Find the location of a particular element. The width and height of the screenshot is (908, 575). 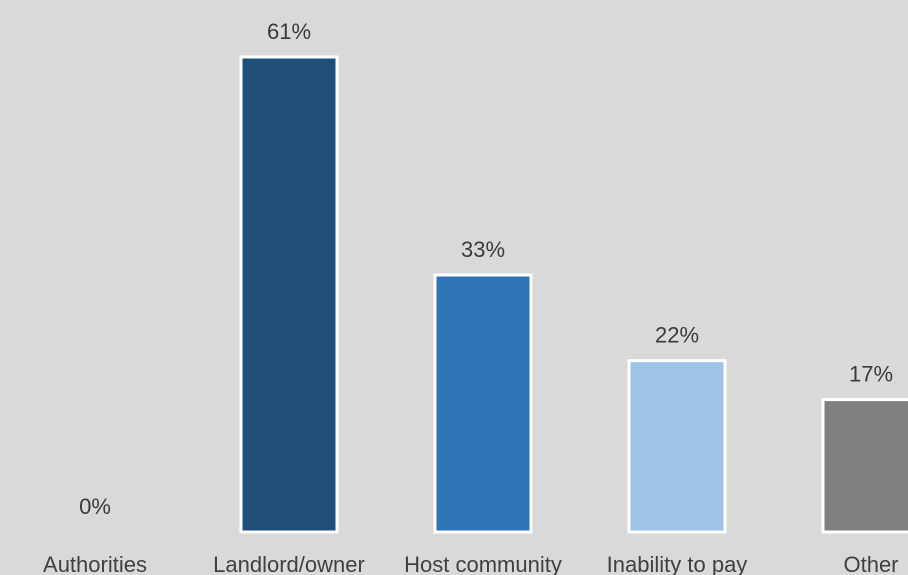

data-label: 61% is located at coordinates (289, 31).